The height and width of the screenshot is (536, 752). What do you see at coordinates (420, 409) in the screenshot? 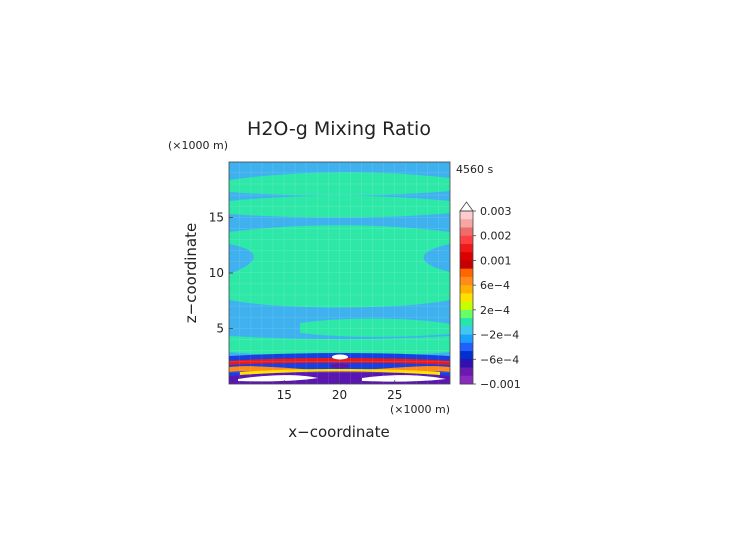
I see `x-unit-label: (×1000 m)` at bounding box center [420, 409].